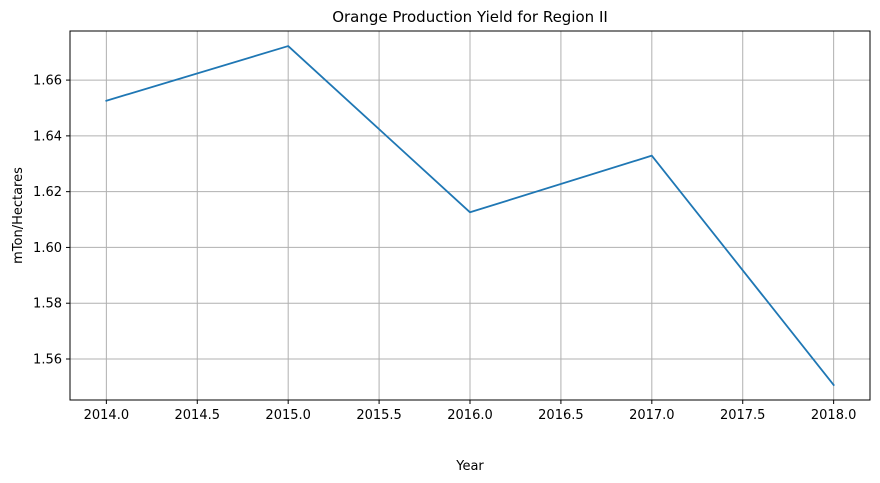 The image size is (880, 483). What do you see at coordinates (561, 415) in the screenshot?
I see `x-tick-label: 2016.5` at bounding box center [561, 415].